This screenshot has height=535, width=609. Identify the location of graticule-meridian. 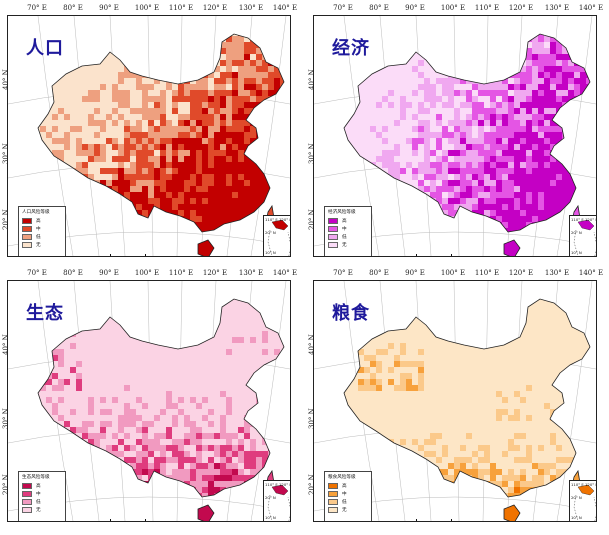
(574, 401).